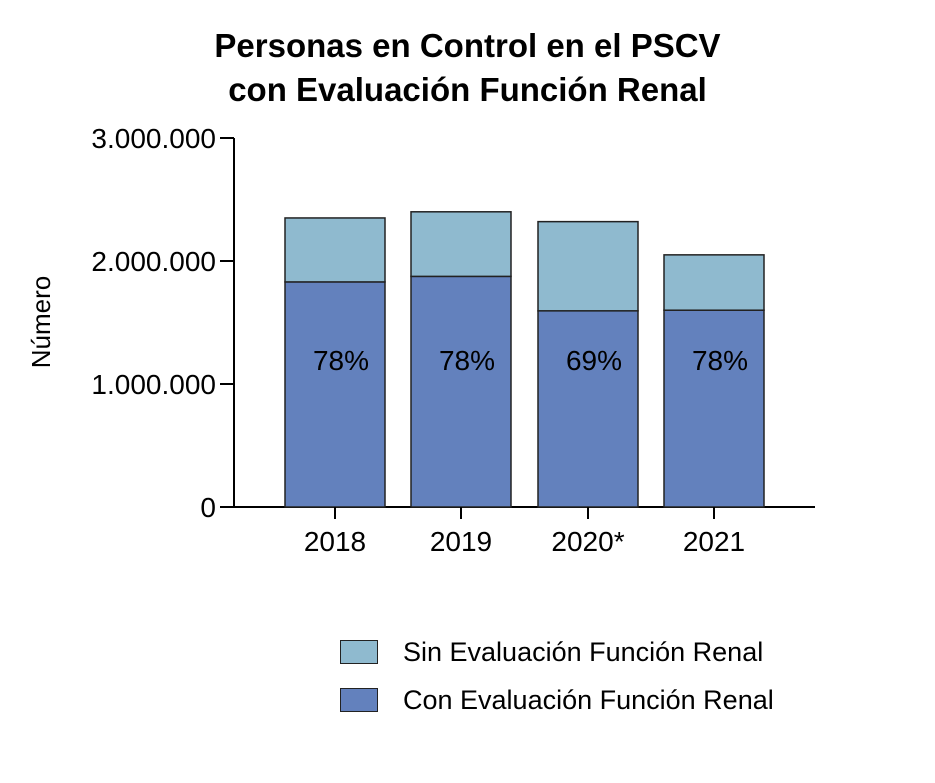 The width and height of the screenshot is (935, 783). Describe the element at coordinates (153, 384) in the screenshot. I see `y-tick-label: 1.000.000` at that location.